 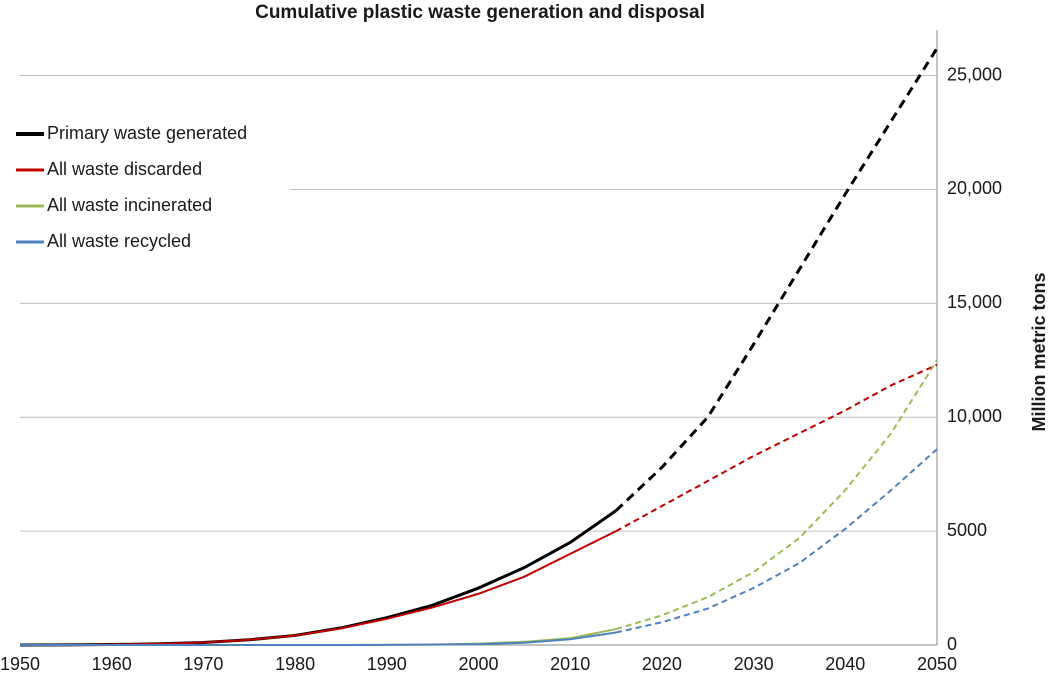 What do you see at coordinates (754, 664) in the screenshot?
I see `x-tick-label: 2030` at bounding box center [754, 664].